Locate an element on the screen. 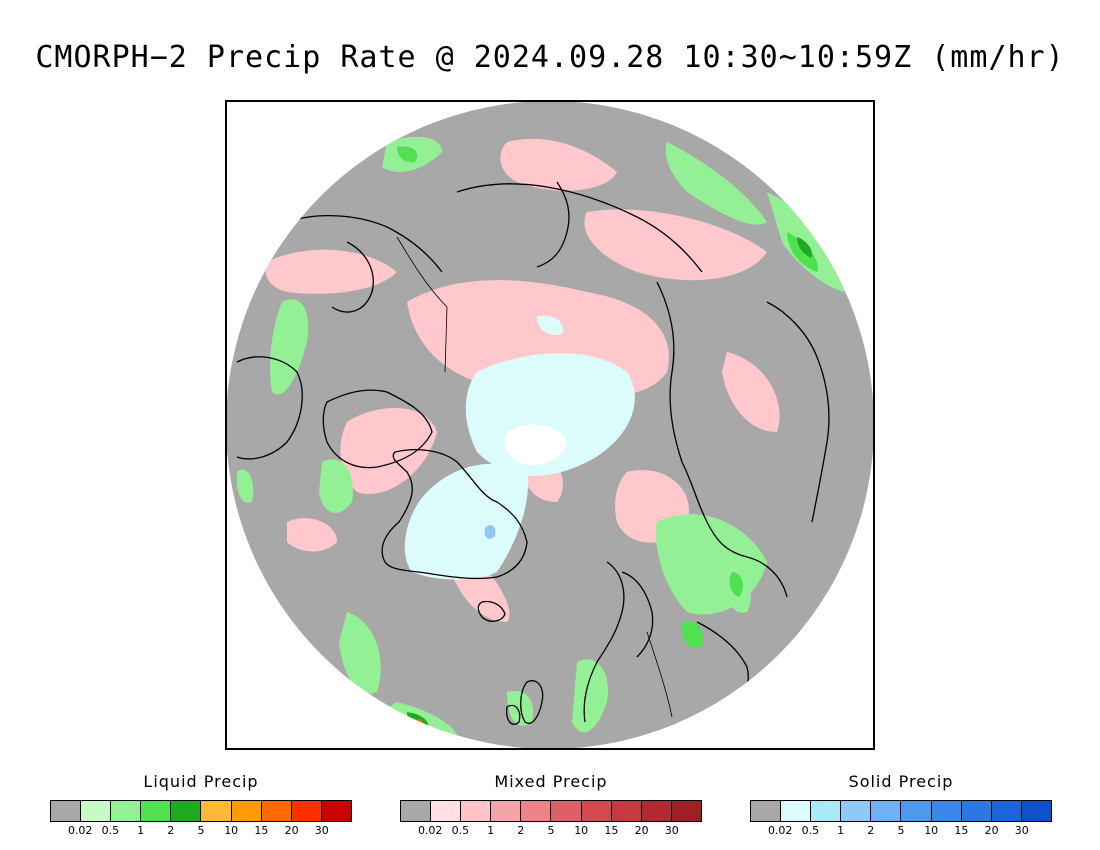 Image resolution: width=1100 pixels, height=850 pixels. legend-mixed-tick-label: 1 is located at coordinates (491, 830).